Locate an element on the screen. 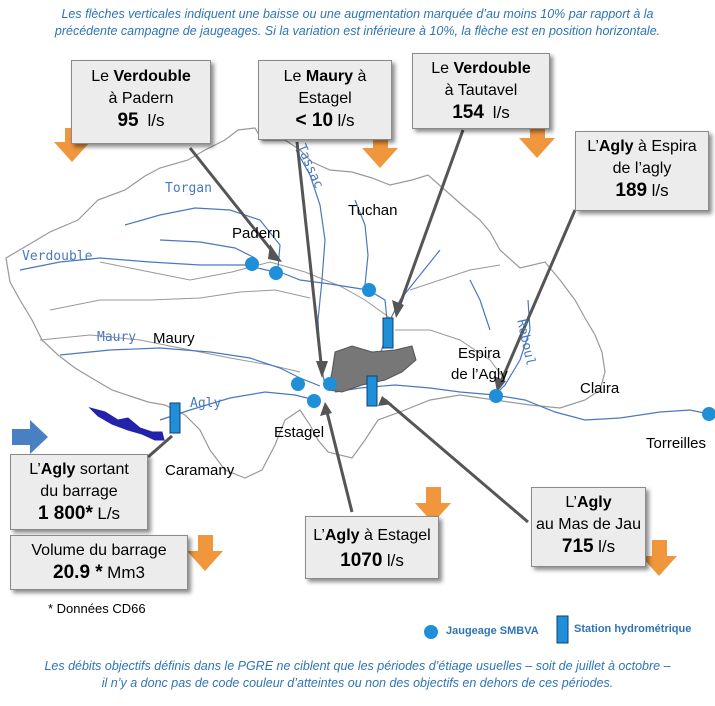 This screenshot has height=706, width=715. trend-arrow-down-maury is located at coordinates (380, 150).